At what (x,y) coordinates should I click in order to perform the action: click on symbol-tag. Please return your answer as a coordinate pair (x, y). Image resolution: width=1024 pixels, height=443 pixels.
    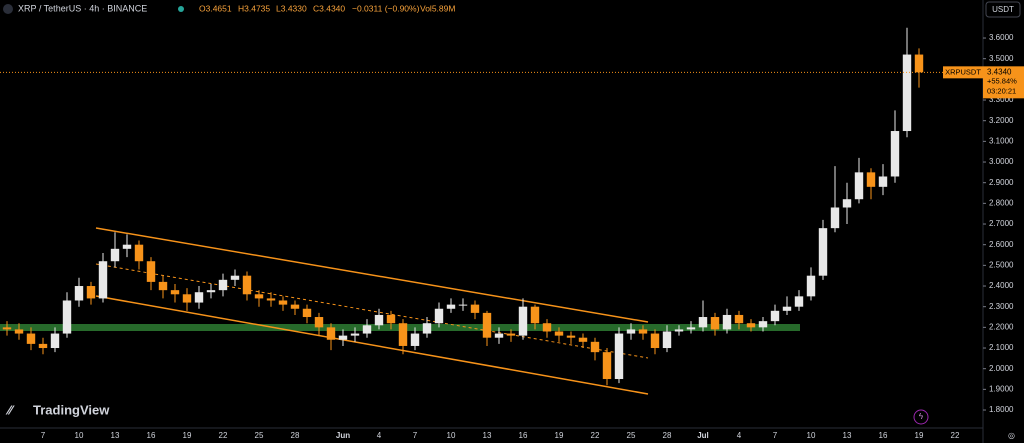
    Looking at the image, I should click on (963, 72).